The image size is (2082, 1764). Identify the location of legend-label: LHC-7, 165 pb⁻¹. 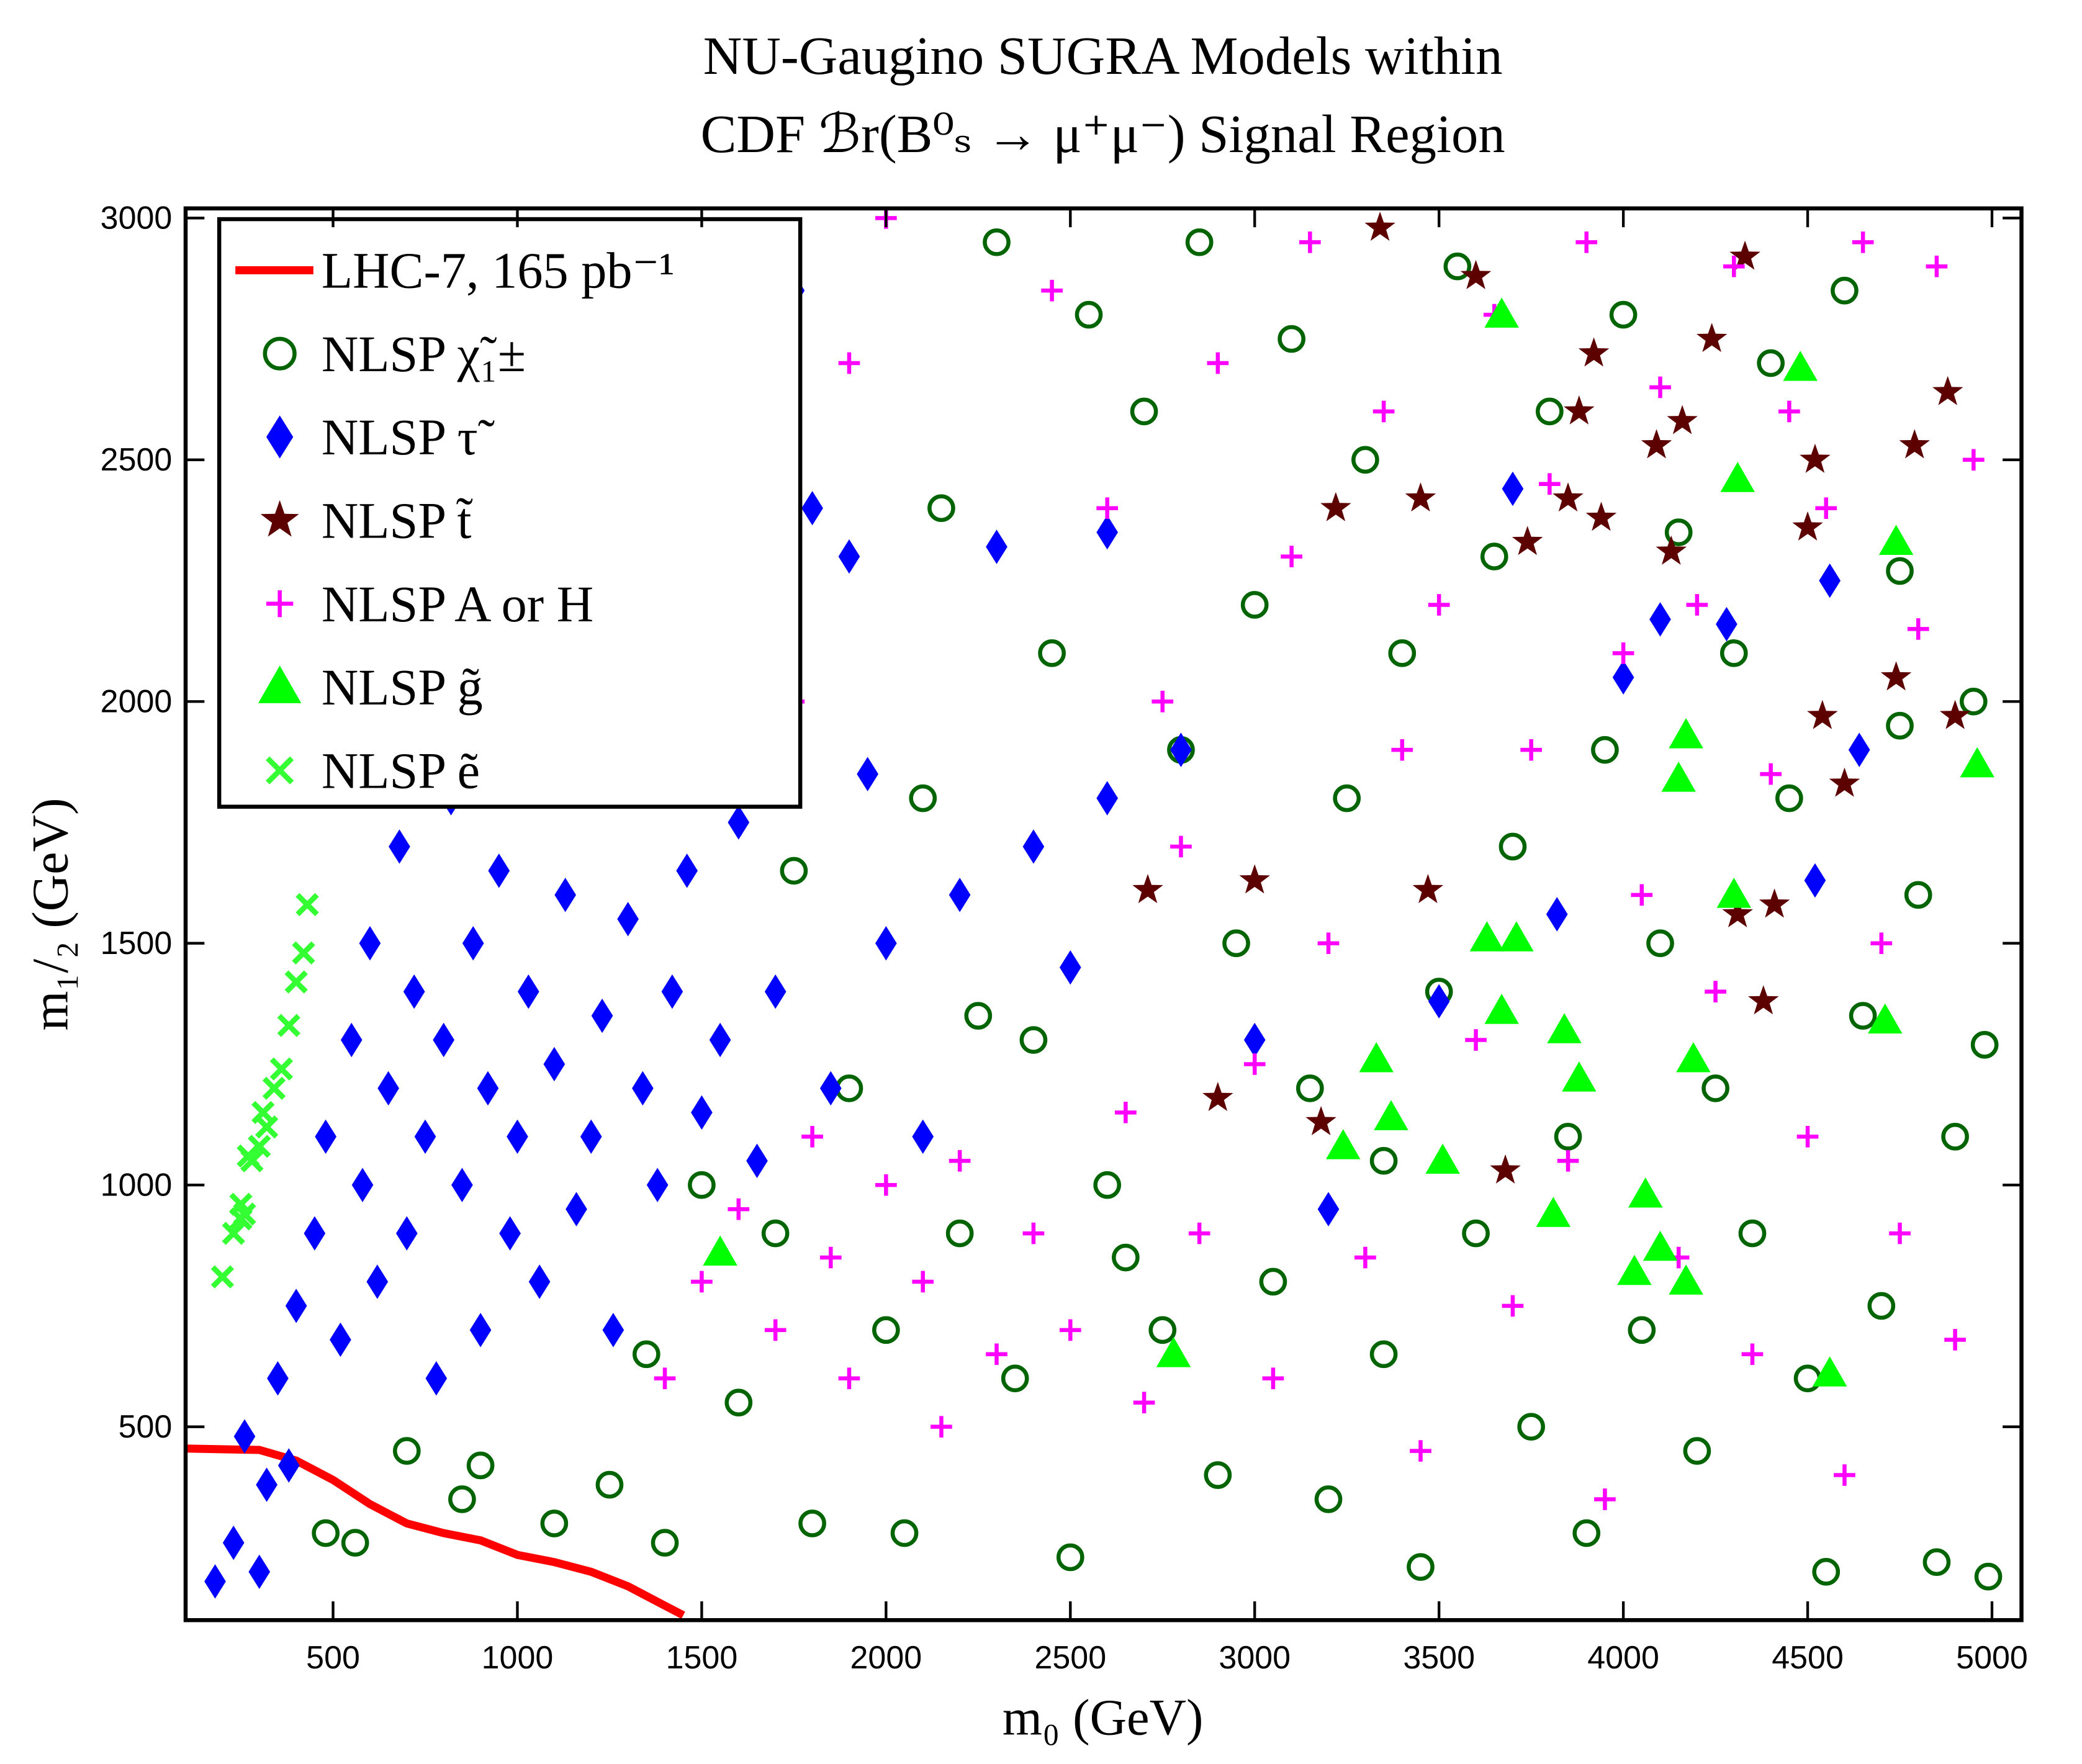
(498, 271).